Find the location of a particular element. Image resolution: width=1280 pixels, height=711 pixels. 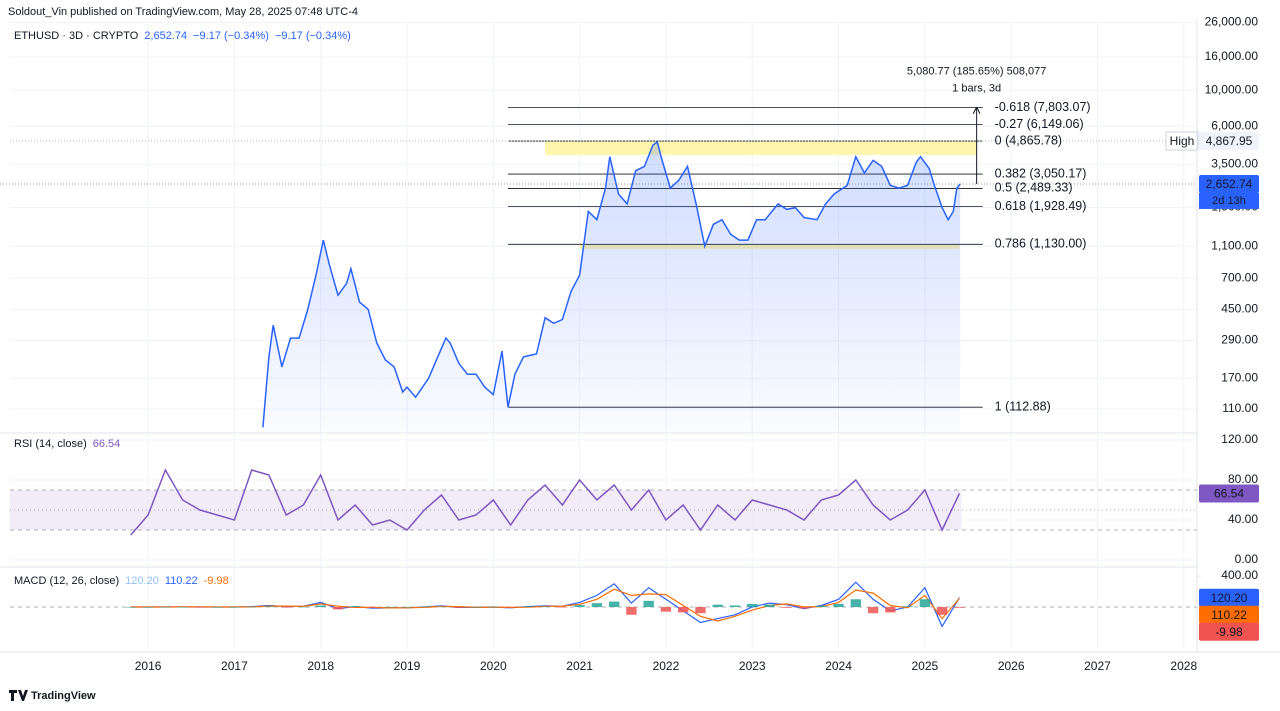

footer: TradingView is located at coordinates (63, 696).